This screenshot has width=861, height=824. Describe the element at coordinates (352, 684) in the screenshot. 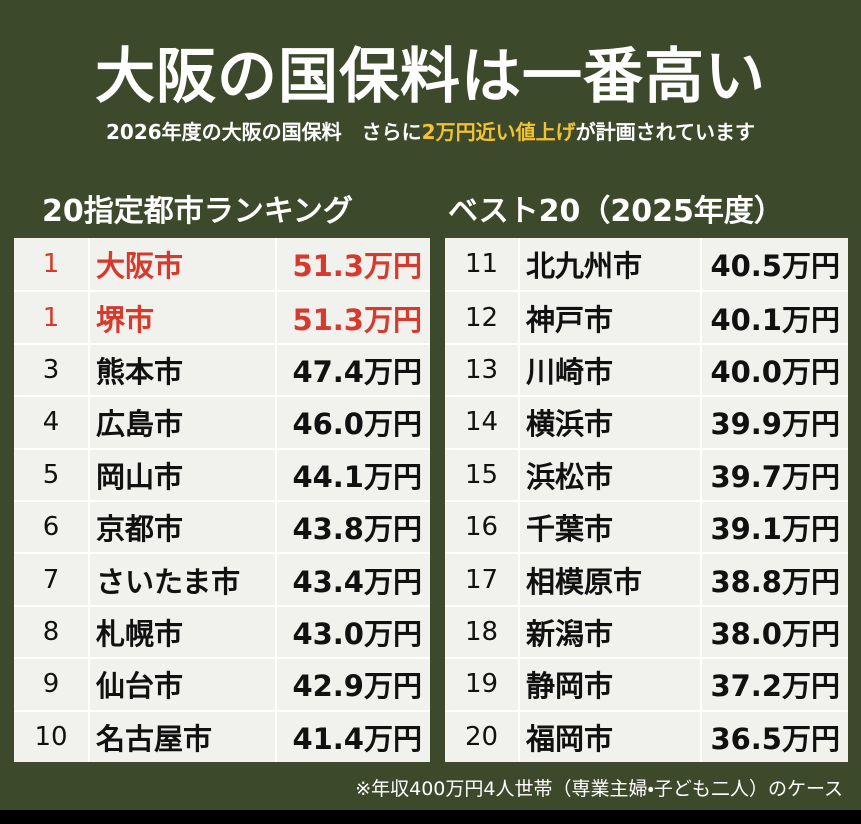

I see `premium: 42.9万円` at that location.